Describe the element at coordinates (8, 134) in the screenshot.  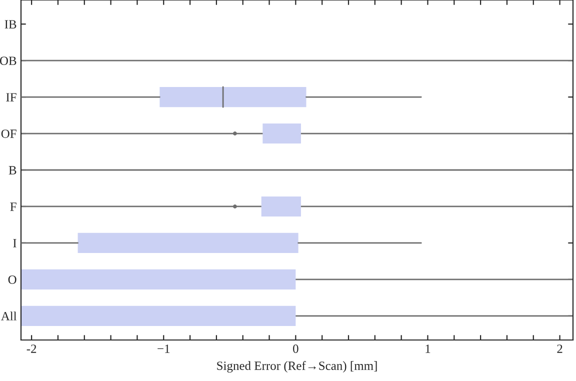
I see `y-tick-label: OF` at that location.